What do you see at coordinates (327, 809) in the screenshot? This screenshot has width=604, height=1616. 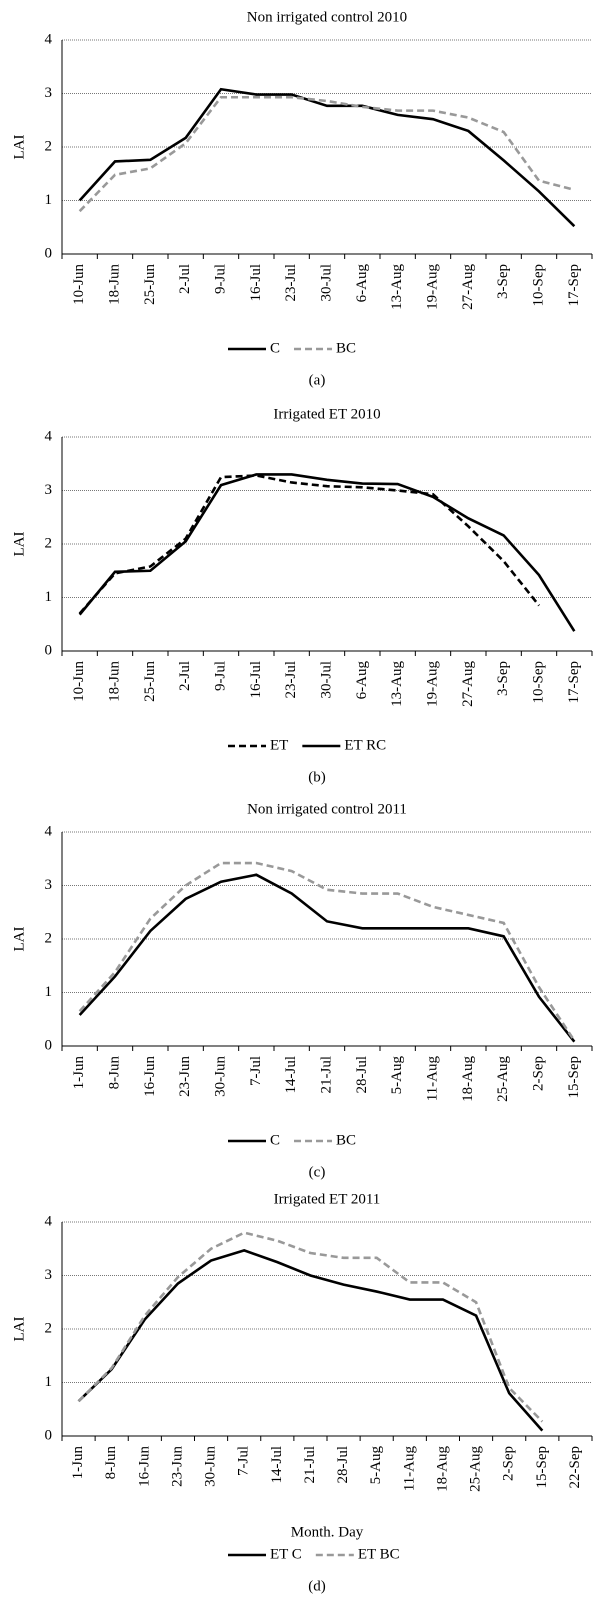 I see `chart-title: Non irrigated control 2011` at bounding box center [327, 809].